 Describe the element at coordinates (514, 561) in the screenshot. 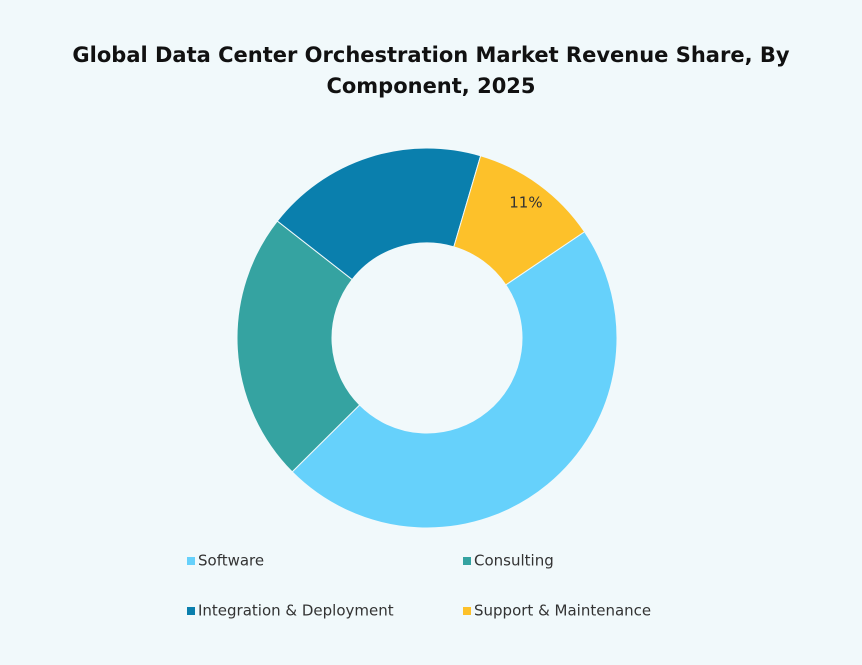

I see `legend-label: Consulting` at that location.